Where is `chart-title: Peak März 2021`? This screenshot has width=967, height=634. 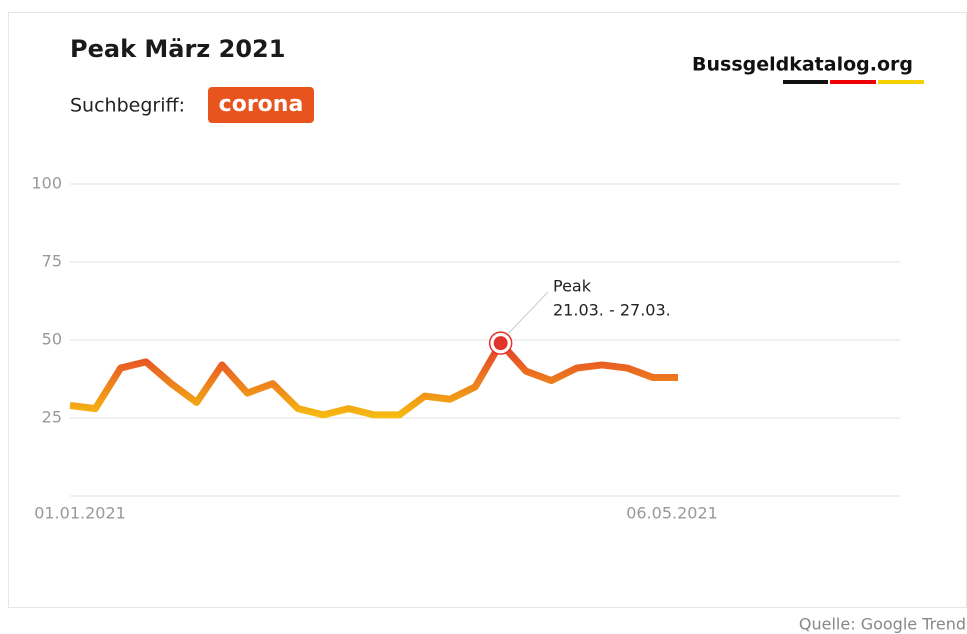 chart-title: Peak März 2021 is located at coordinates (177, 49).